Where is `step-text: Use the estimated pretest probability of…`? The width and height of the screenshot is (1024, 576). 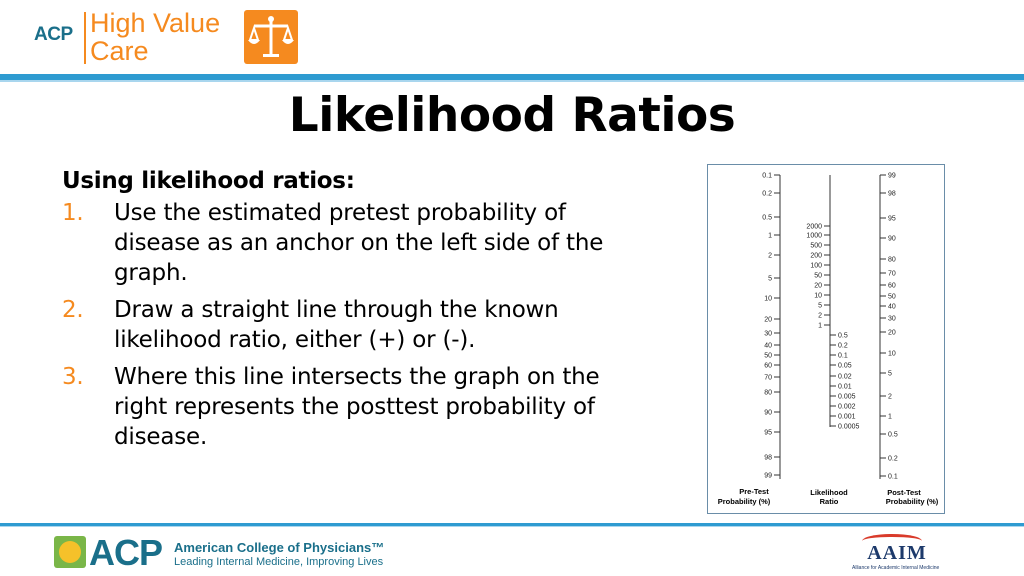 step-text: Use the estimated pretest probability of… is located at coordinates (359, 243).